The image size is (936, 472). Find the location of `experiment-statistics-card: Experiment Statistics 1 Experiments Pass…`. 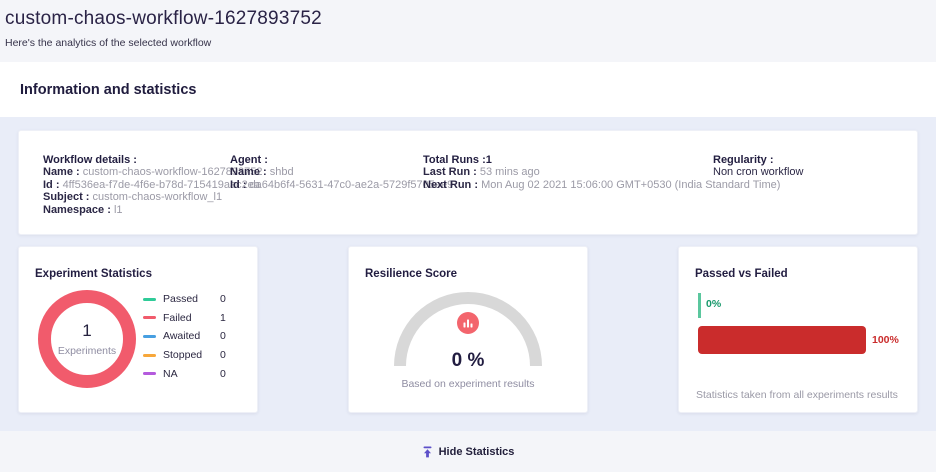

experiment-statistics-card: Experiment Statistics 1 Experiments Pass… is located at coordinates (138, 329).